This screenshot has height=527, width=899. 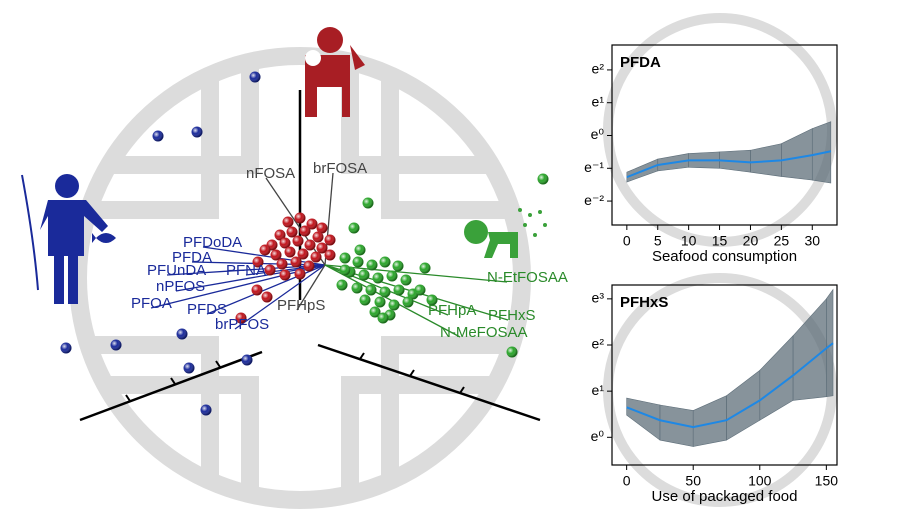 What do you see at coordinates (527, 277) in the screenshot?
I see `loading-label: N-EtFOSAA` at bounding box center [527, 277].